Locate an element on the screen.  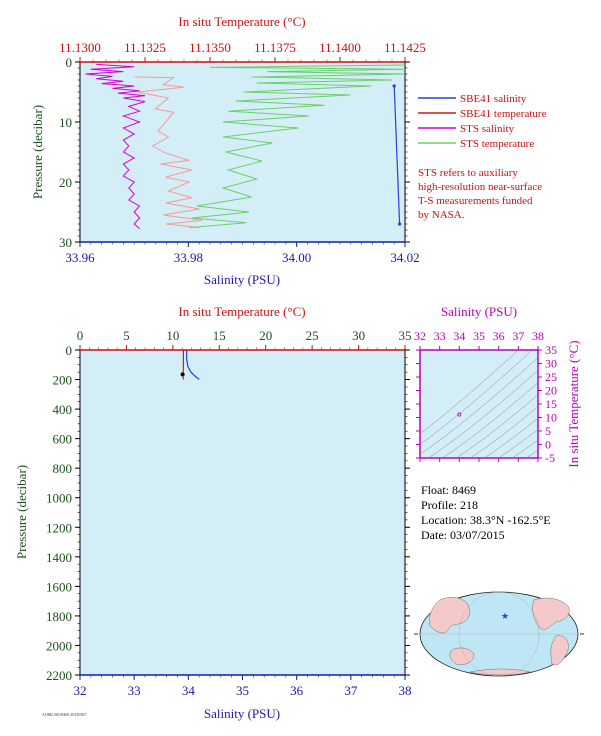
full-profile-surface-point is located at coordinates (182, 374).